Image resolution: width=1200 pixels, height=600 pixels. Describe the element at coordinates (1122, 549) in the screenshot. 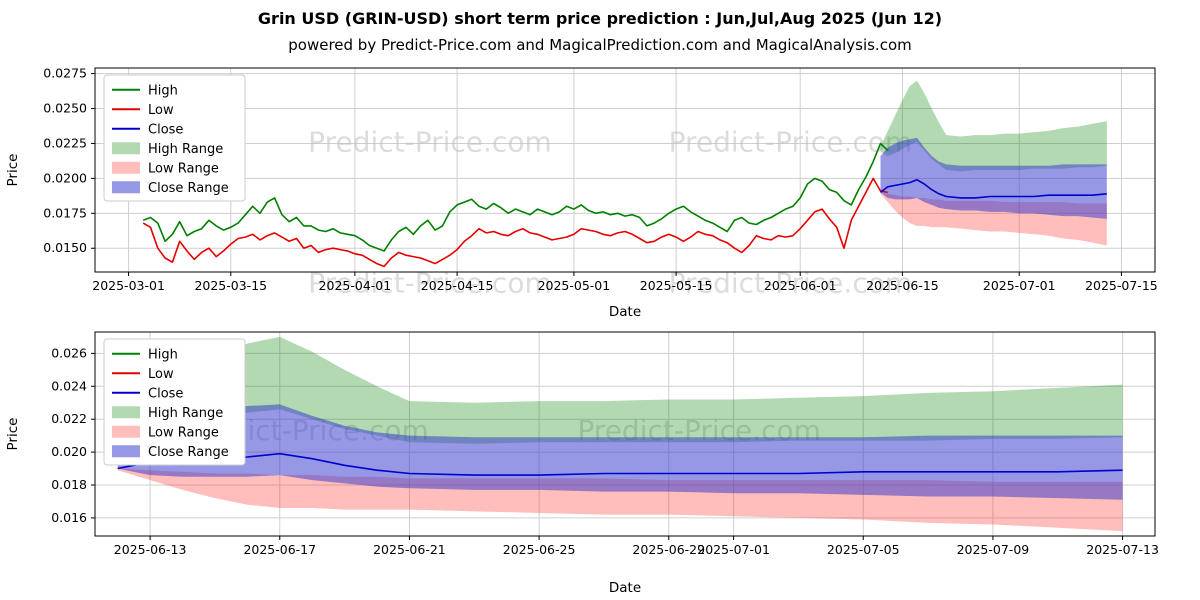

I see `x-tick-label: 2025-07-13` at that location.